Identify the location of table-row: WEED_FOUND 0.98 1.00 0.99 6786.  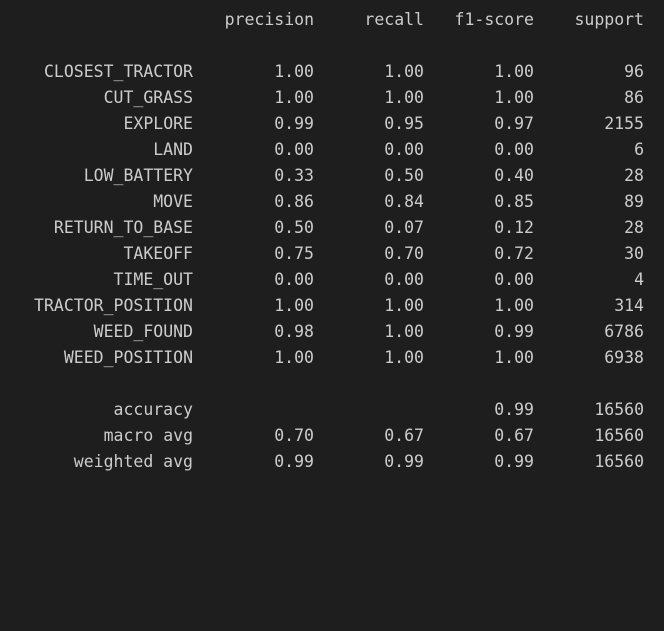
(332, 332).